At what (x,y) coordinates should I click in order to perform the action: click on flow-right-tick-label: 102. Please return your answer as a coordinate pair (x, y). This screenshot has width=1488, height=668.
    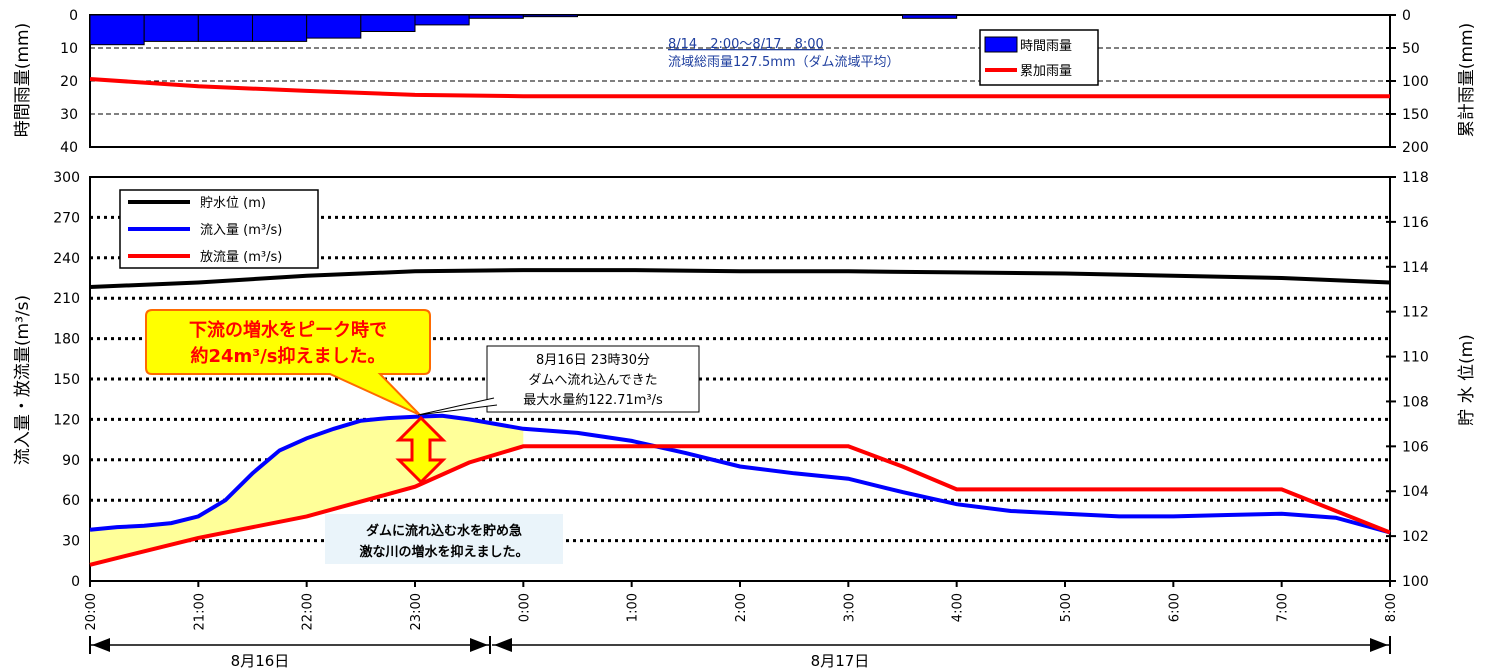
    Looking at the image, I should click on (1415, 537).